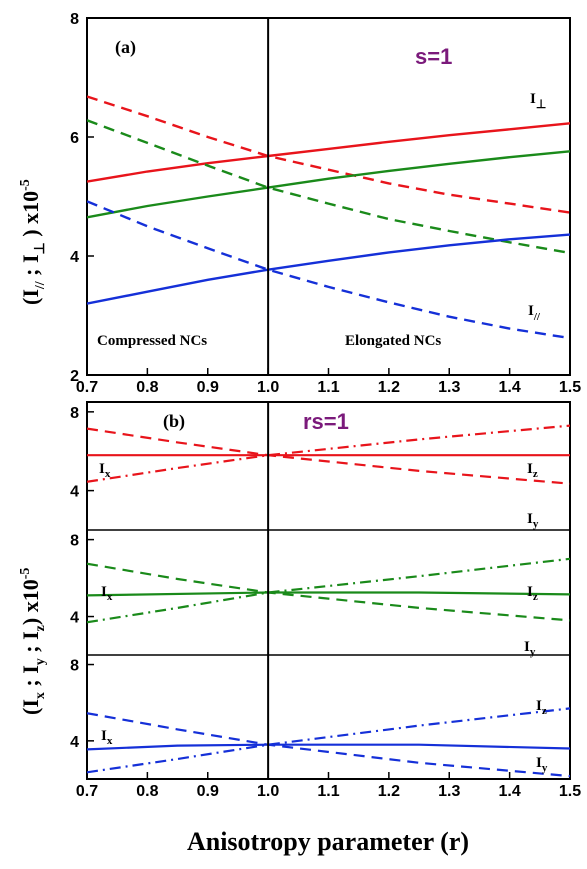 Image resolution: width=587 pixels, height=869 pixels. Describe the element at coordinates (537, 317) in the screenshot. I see `curve-label-par-sub: //` at that location.